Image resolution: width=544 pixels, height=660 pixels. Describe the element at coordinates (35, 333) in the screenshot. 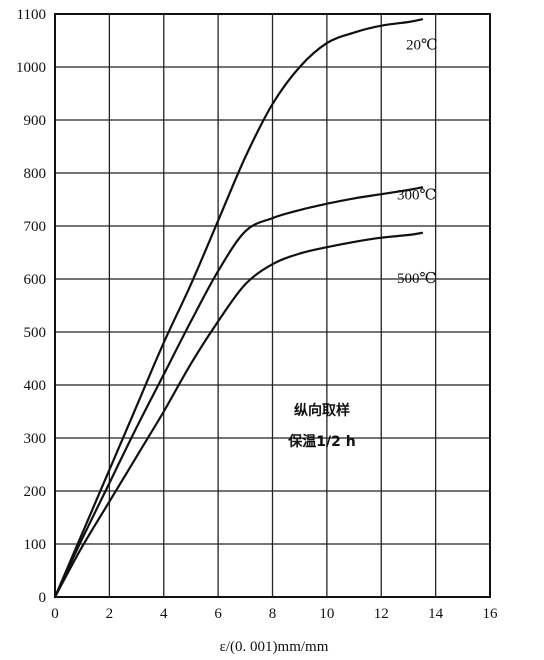

I see `y-tick-label: 500` at that location.